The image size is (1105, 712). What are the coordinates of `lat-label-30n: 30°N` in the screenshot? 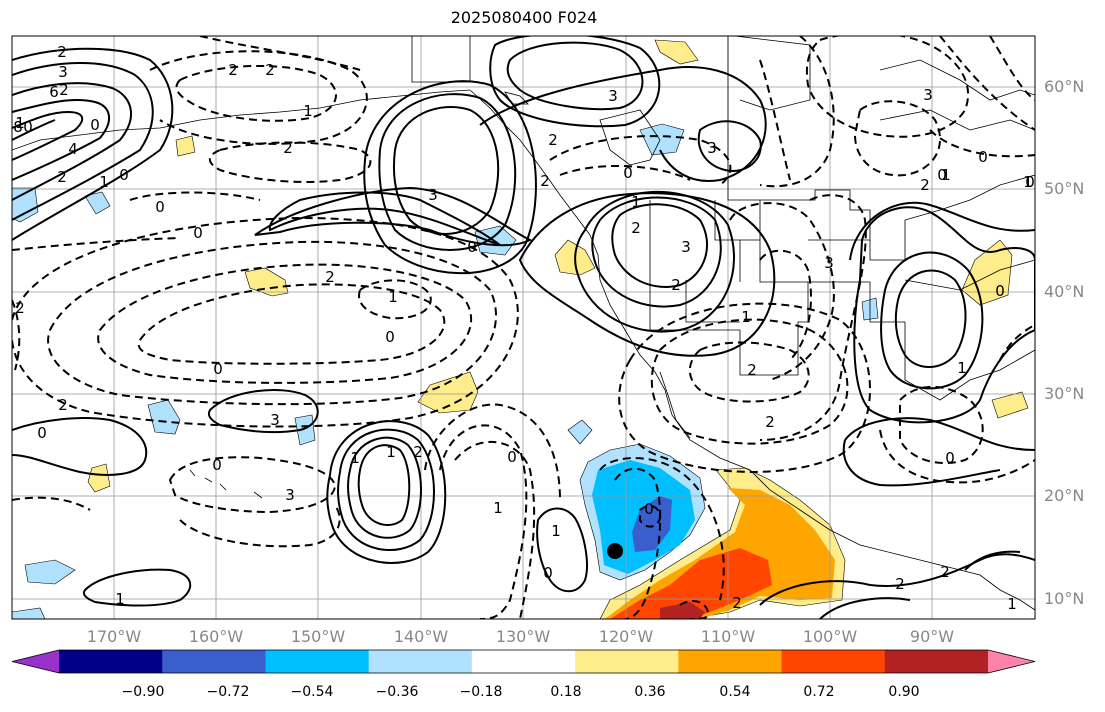 It's located at (1064, 393).